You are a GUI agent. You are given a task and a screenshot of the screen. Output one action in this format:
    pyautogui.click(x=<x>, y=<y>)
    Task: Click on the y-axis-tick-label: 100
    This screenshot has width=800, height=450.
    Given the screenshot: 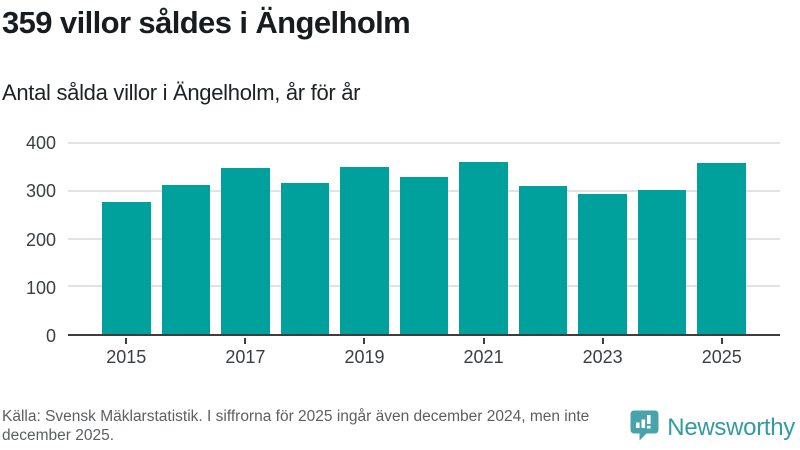 What is the action you would take?
    pyautogui.click(x=40, y=287)
    